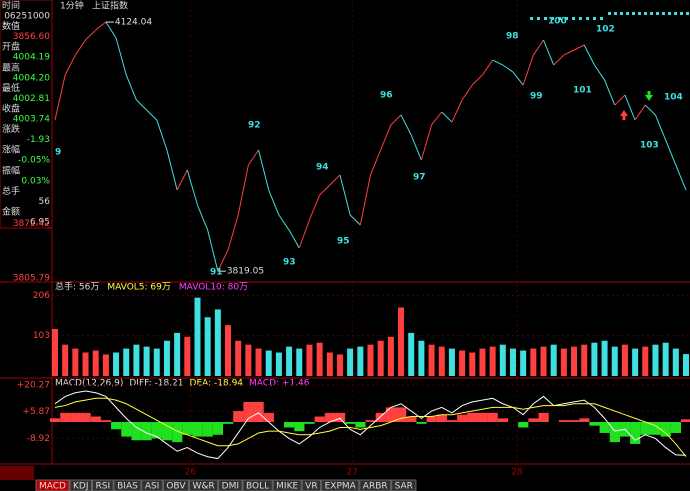 This screenshot has height=491, width=690. I want to click on y-tick-label: 206, so click(41, 296).